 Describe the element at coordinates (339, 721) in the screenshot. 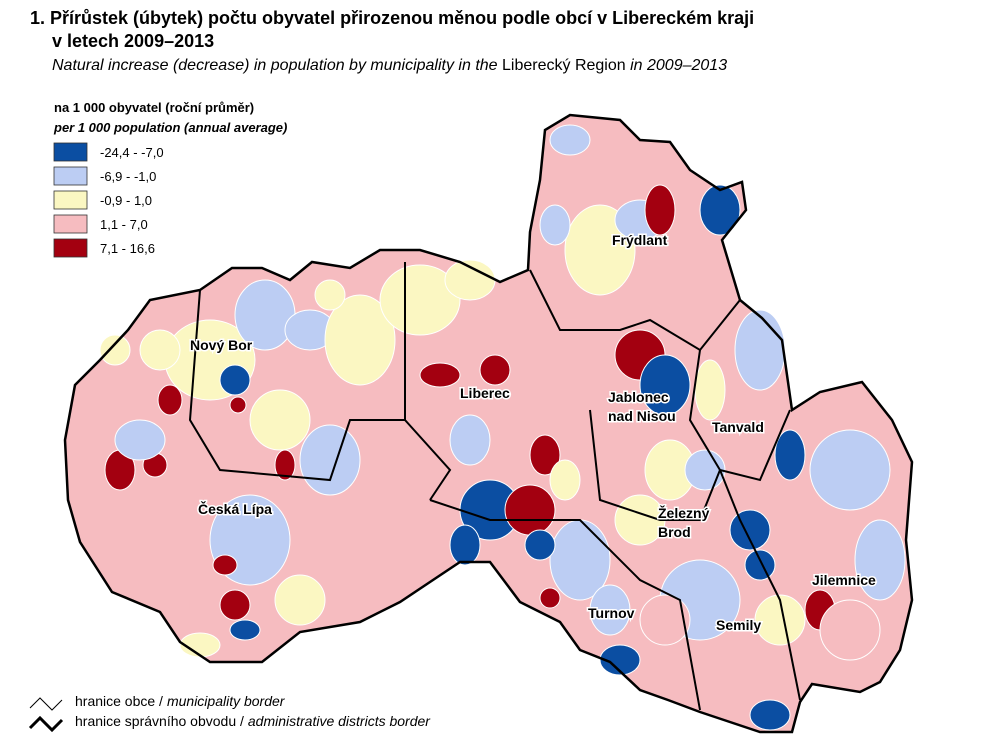

I see `border-english: administrative districts border` at that location.